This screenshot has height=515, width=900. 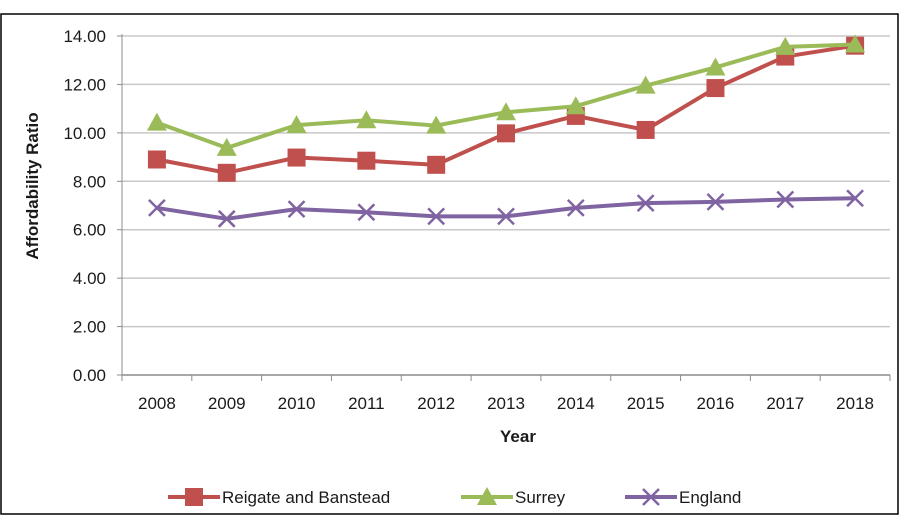 I want to click on x-tick-label: 2016, so click(x=716, y=403).